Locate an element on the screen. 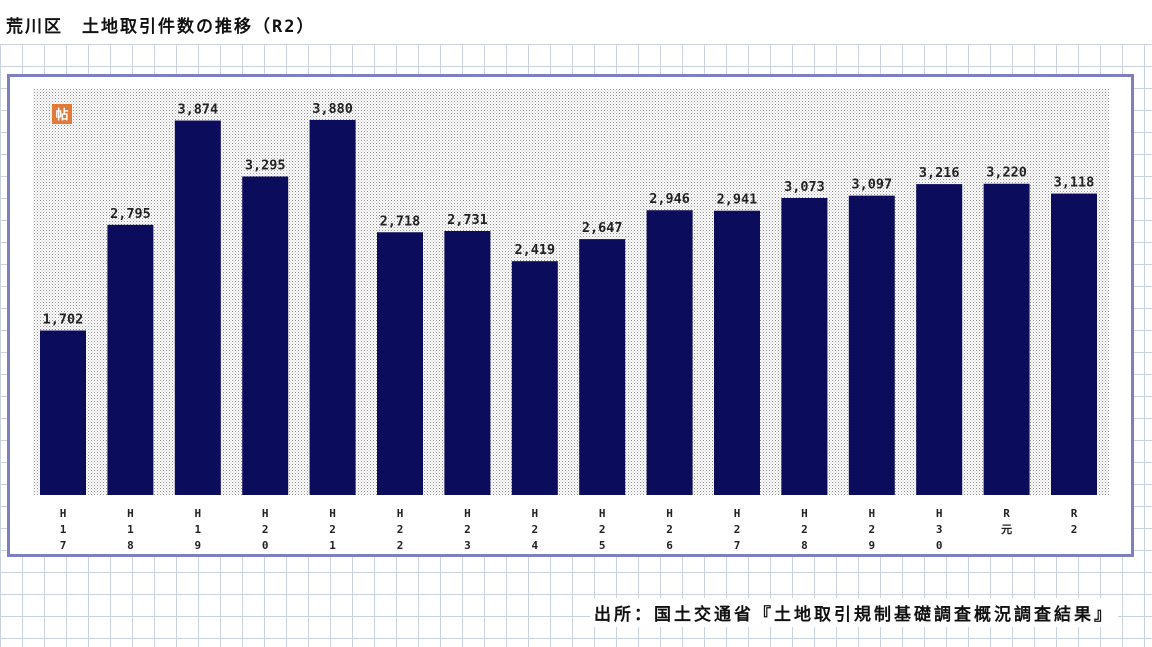 The width and height of the screenshot is (1152, 647). bar-H19 is located at coordinates (197, 307).